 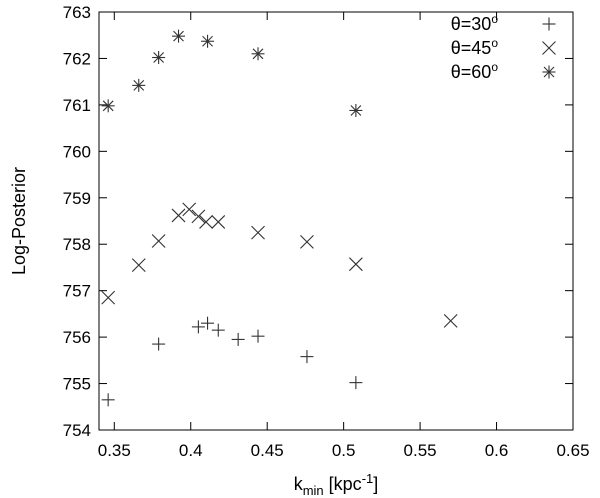 I want to click on legend-entry-theta-30: θ=30o, so click(x=503, y=23).